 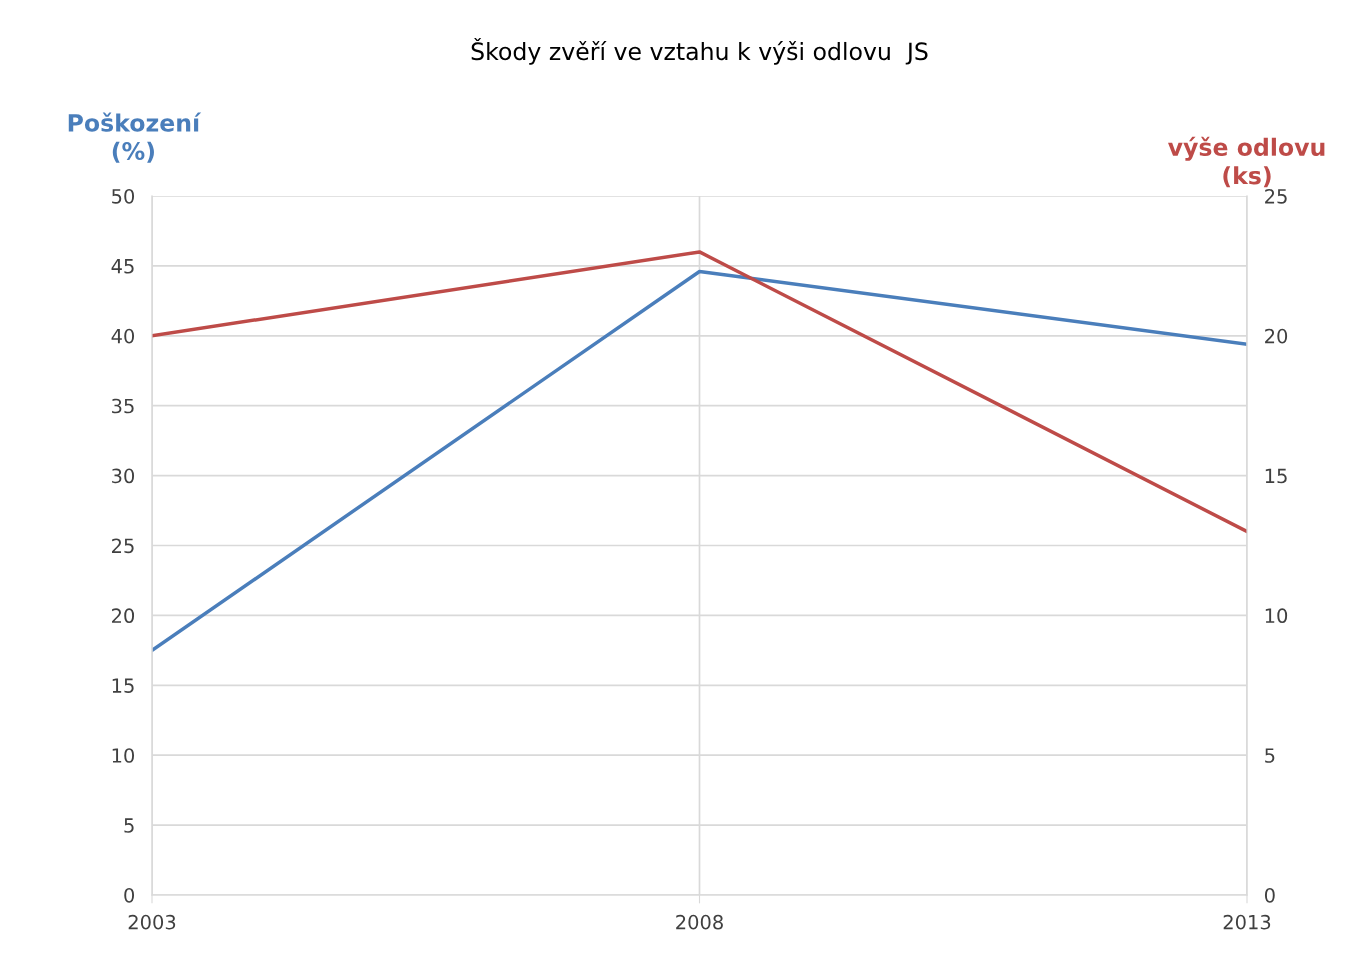 What do you see at coordinates (699, 51) in the screenshot?
I see `chart-title: Škody zvěří ve vztahu k výši odlovu JS` at bounding box center [699, 51].